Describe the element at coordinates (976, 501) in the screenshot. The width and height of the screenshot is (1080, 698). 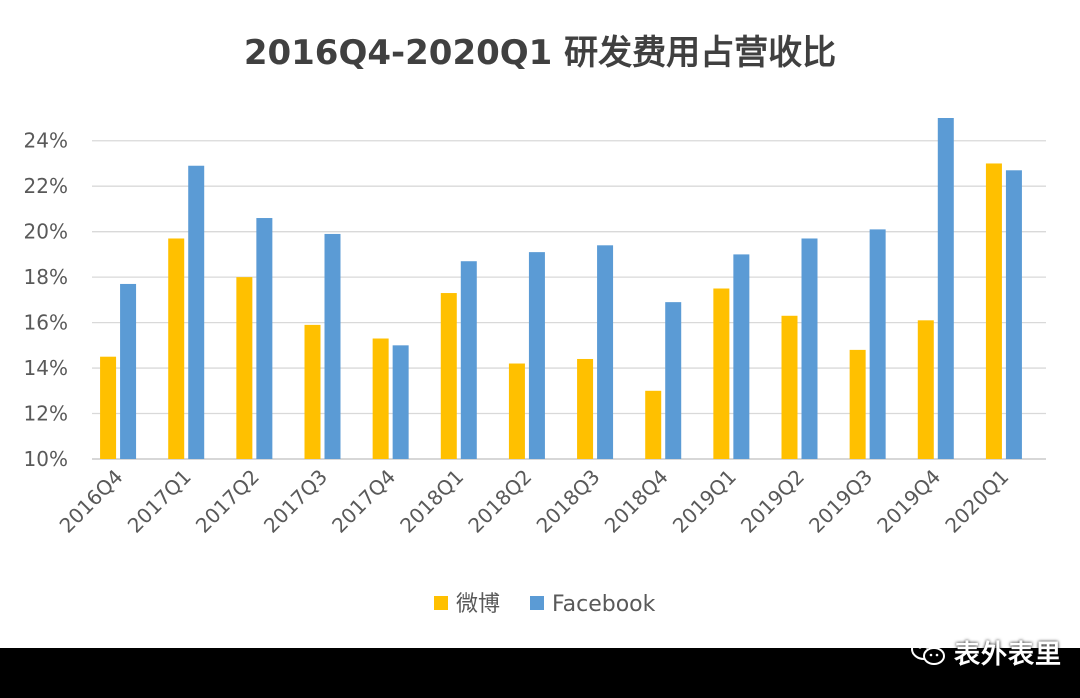
I see `x-tick-label: 2020Q1` at that location.